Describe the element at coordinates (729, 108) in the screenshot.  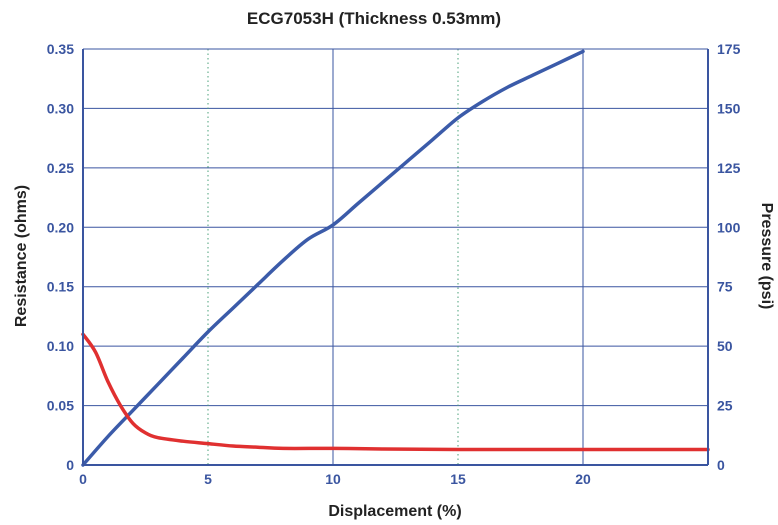
I see `y-right-tick-label-6: 150` at that location.